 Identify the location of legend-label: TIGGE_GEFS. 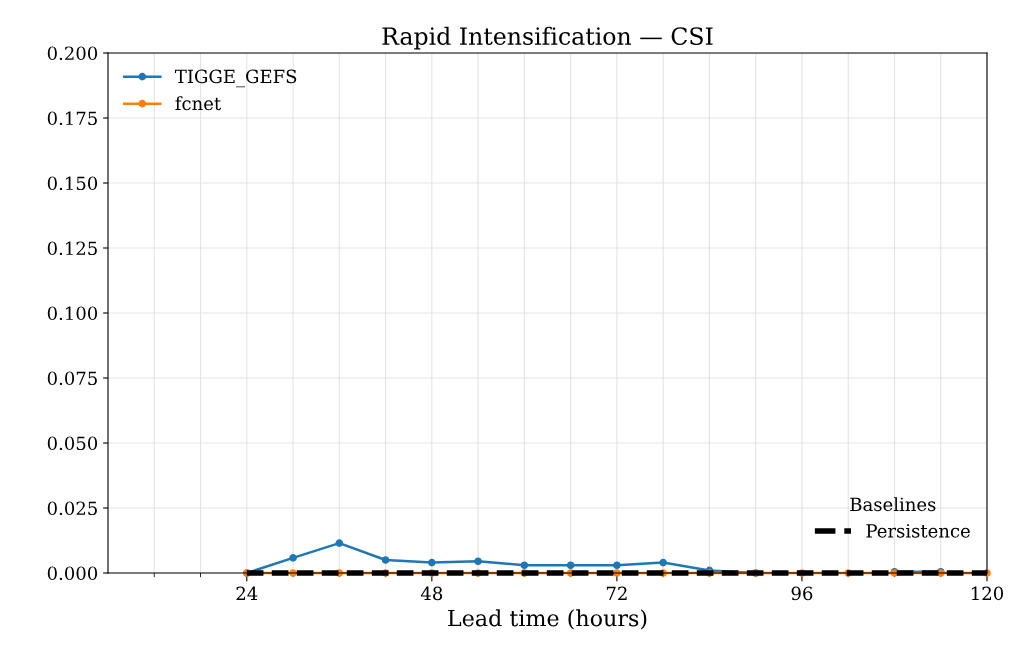
(235, 78).